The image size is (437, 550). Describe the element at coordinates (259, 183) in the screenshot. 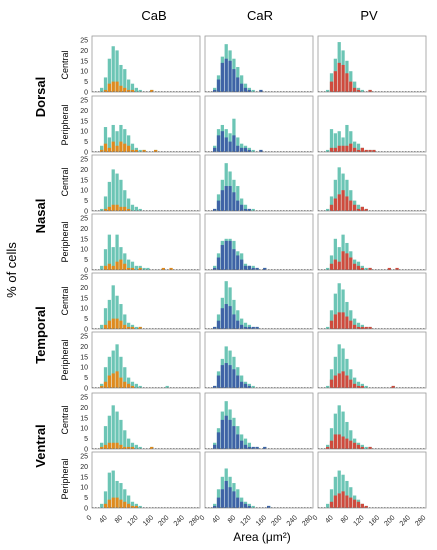

I see `panel-frame-nasal-central-car` at that location.